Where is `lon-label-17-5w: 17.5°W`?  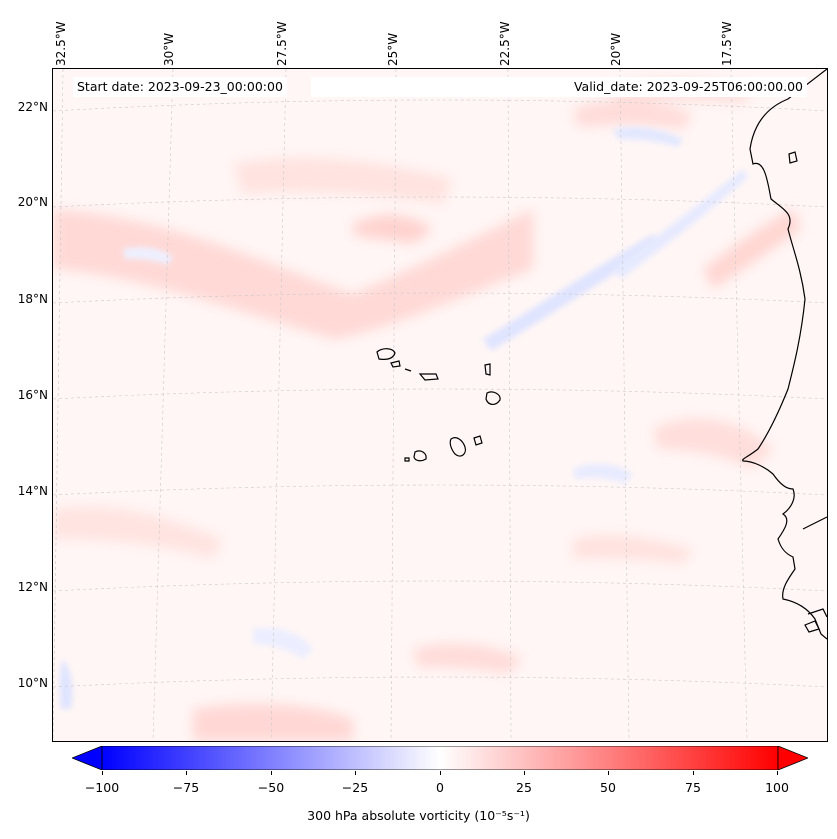
lon-label-17-5w: 17.5°W is located at coordinates (727, 43).